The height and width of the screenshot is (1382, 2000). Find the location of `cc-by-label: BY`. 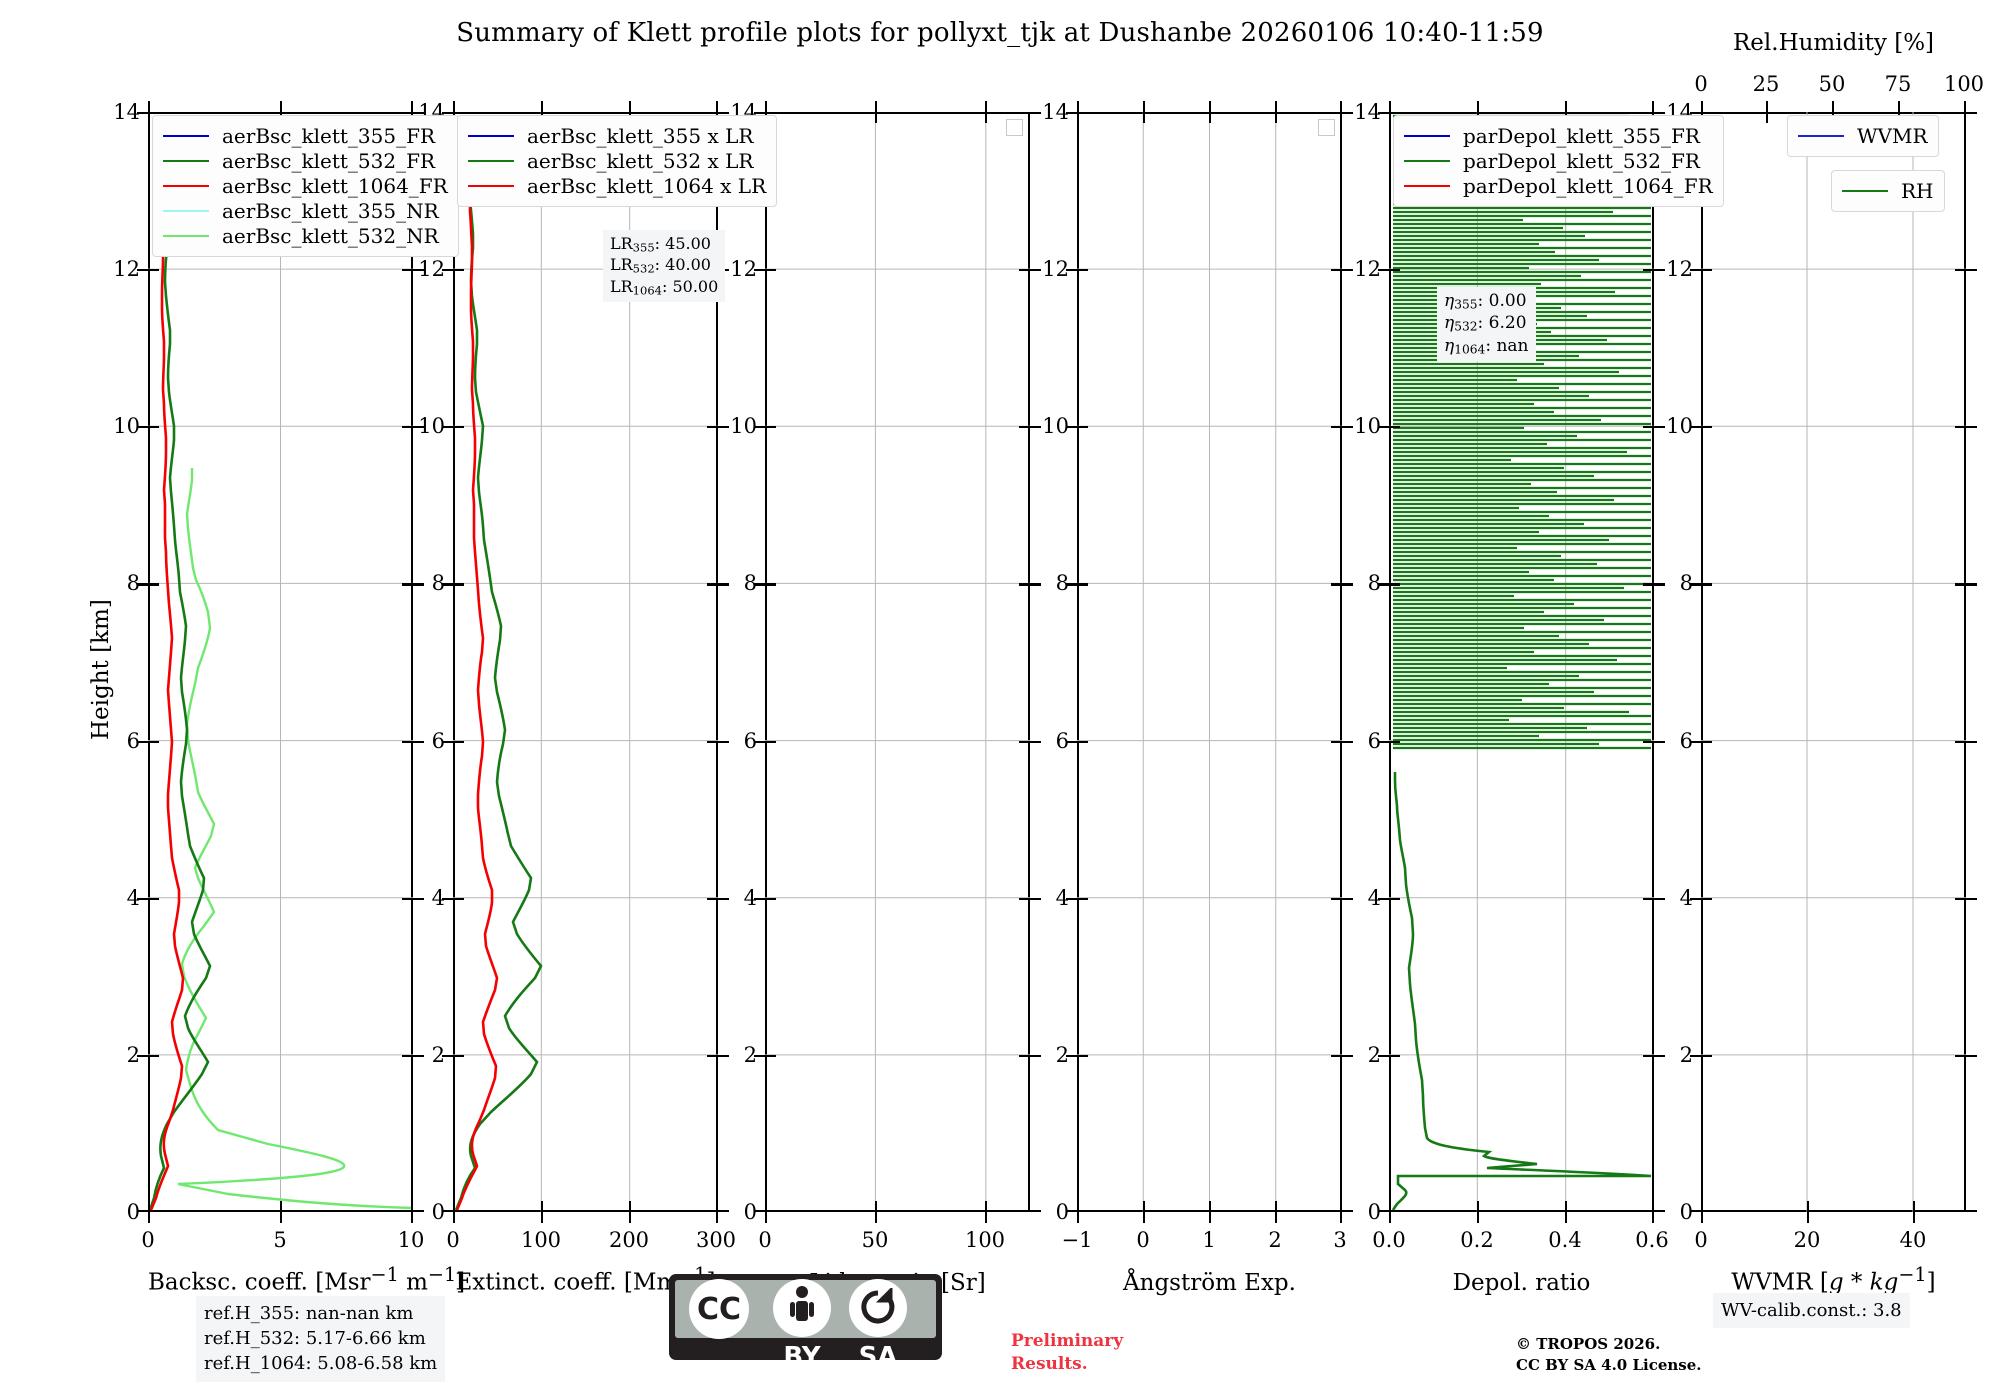

cc-by-label: BY is located at coordinates (802, 1357).